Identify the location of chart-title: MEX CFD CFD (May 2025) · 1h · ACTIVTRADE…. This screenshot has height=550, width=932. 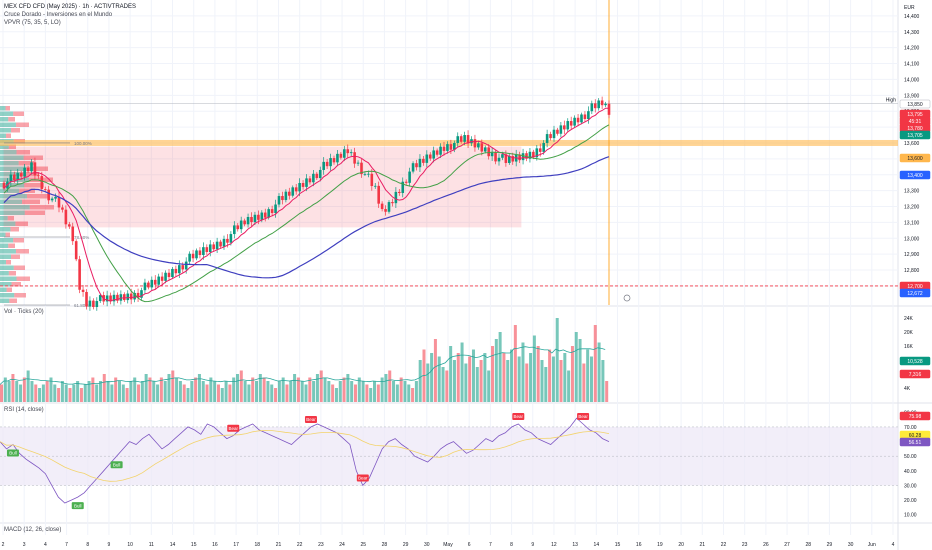
(70, 7).